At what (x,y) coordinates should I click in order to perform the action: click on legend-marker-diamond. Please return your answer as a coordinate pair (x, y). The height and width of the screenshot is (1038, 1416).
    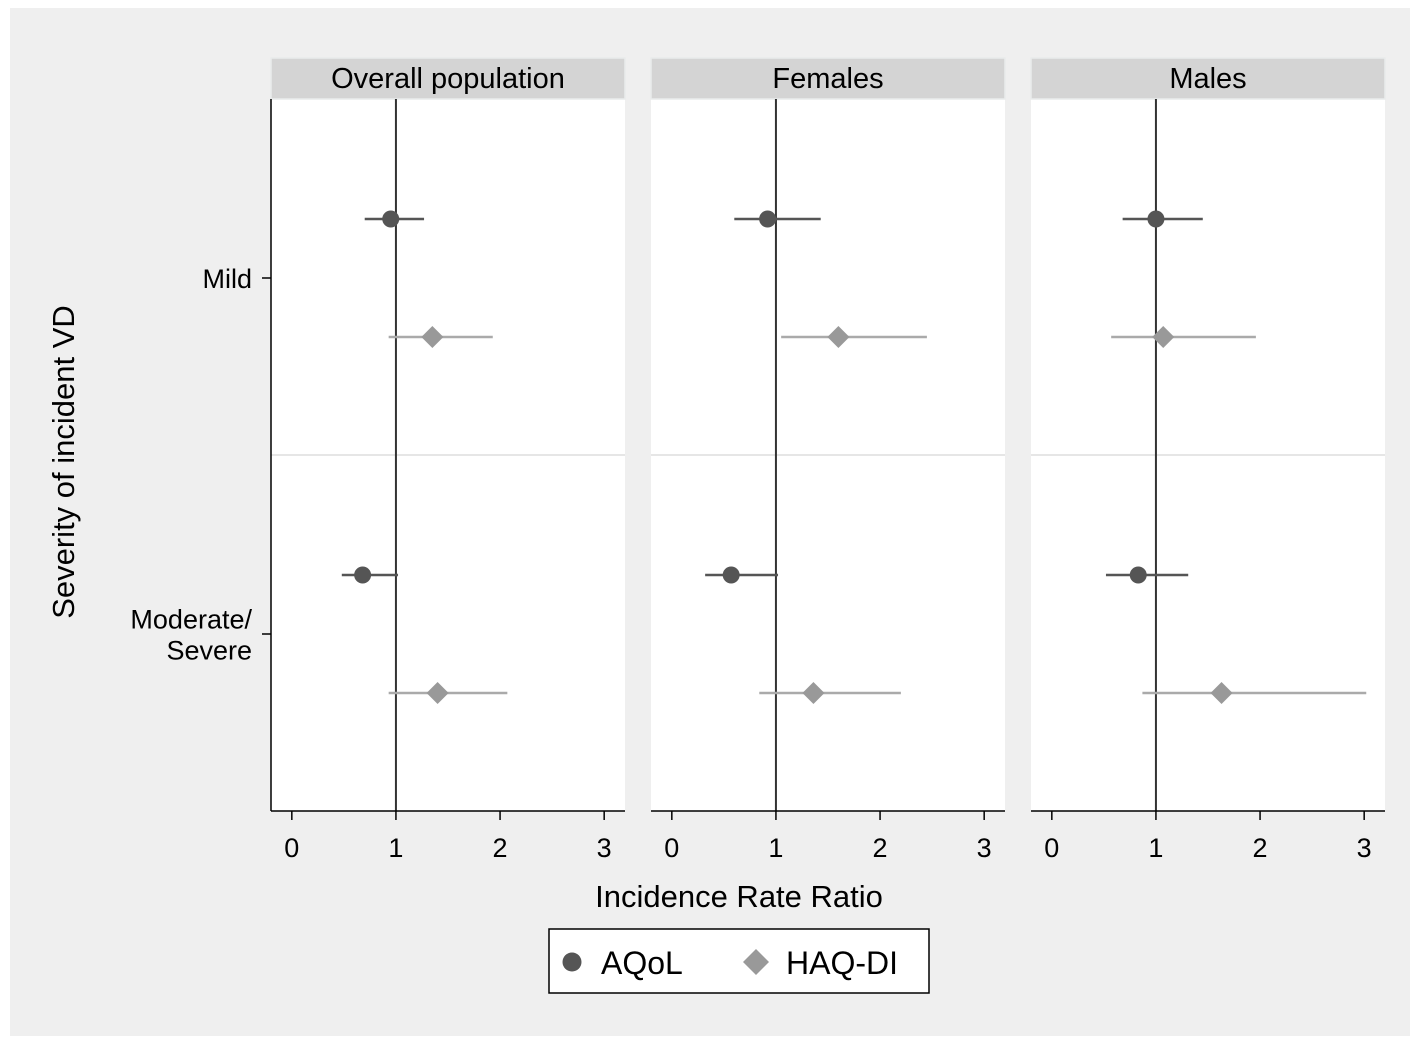
    Looking at the image, I should click on (756, 962).